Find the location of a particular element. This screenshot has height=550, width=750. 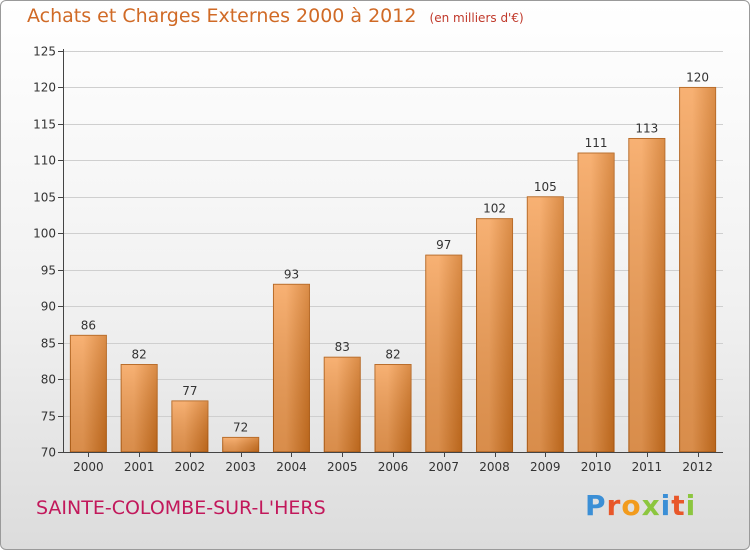

data-label: 86 is located at coordinates (88, 325).